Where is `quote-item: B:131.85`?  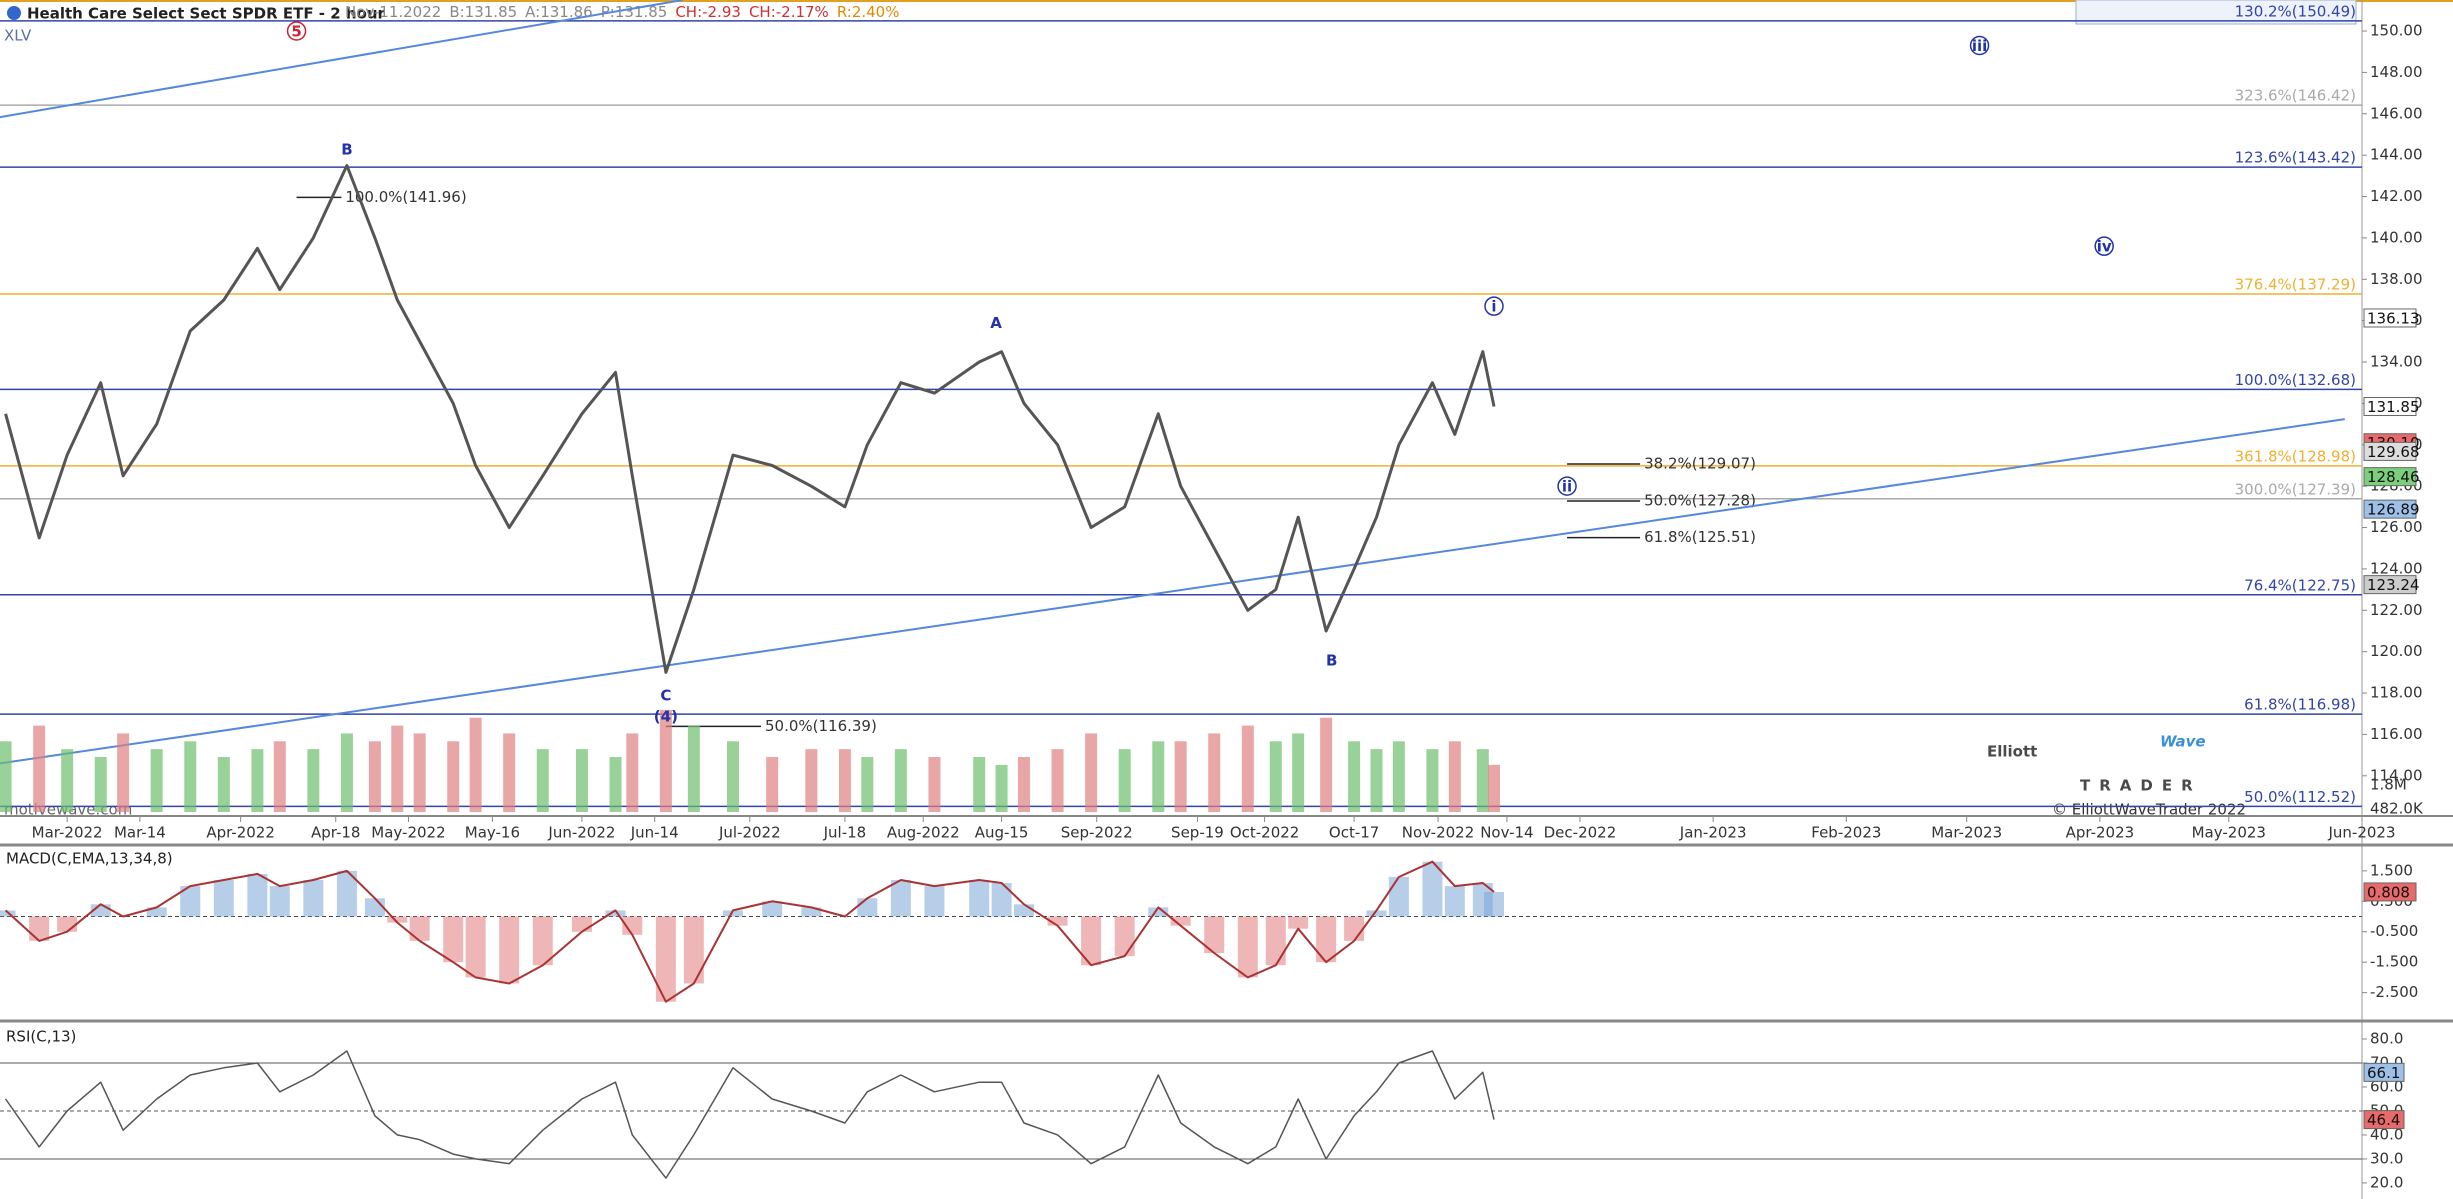 quote-item: B:131.85 is located at coordinates (483, 12).